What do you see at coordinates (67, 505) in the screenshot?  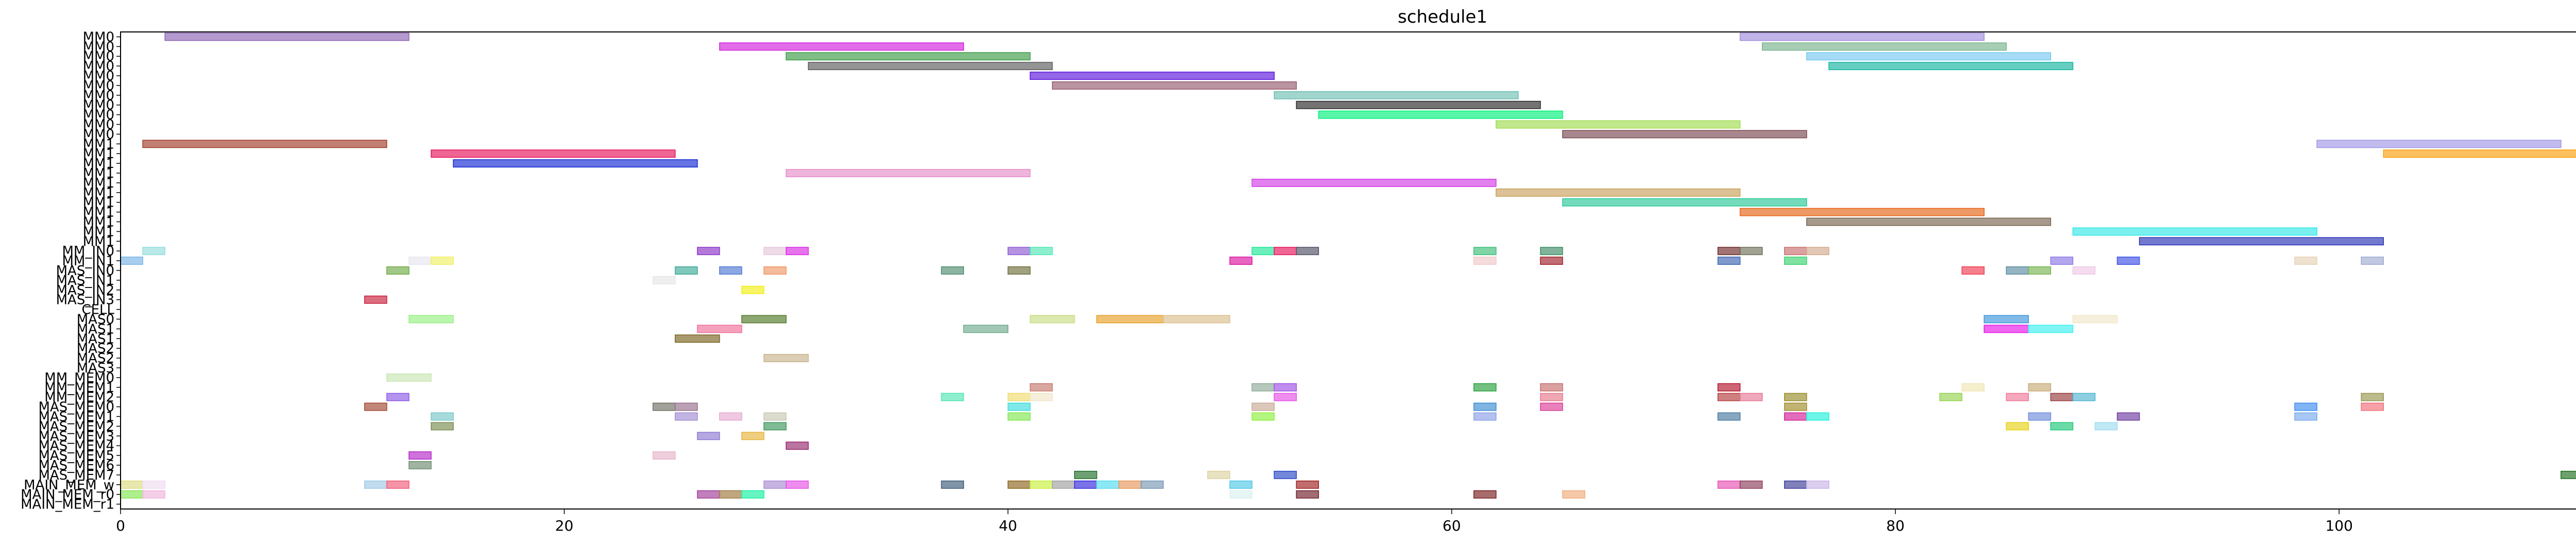 I see `y-tick-label: MAIN_MEM_r1` at bounding box center [67, 505].